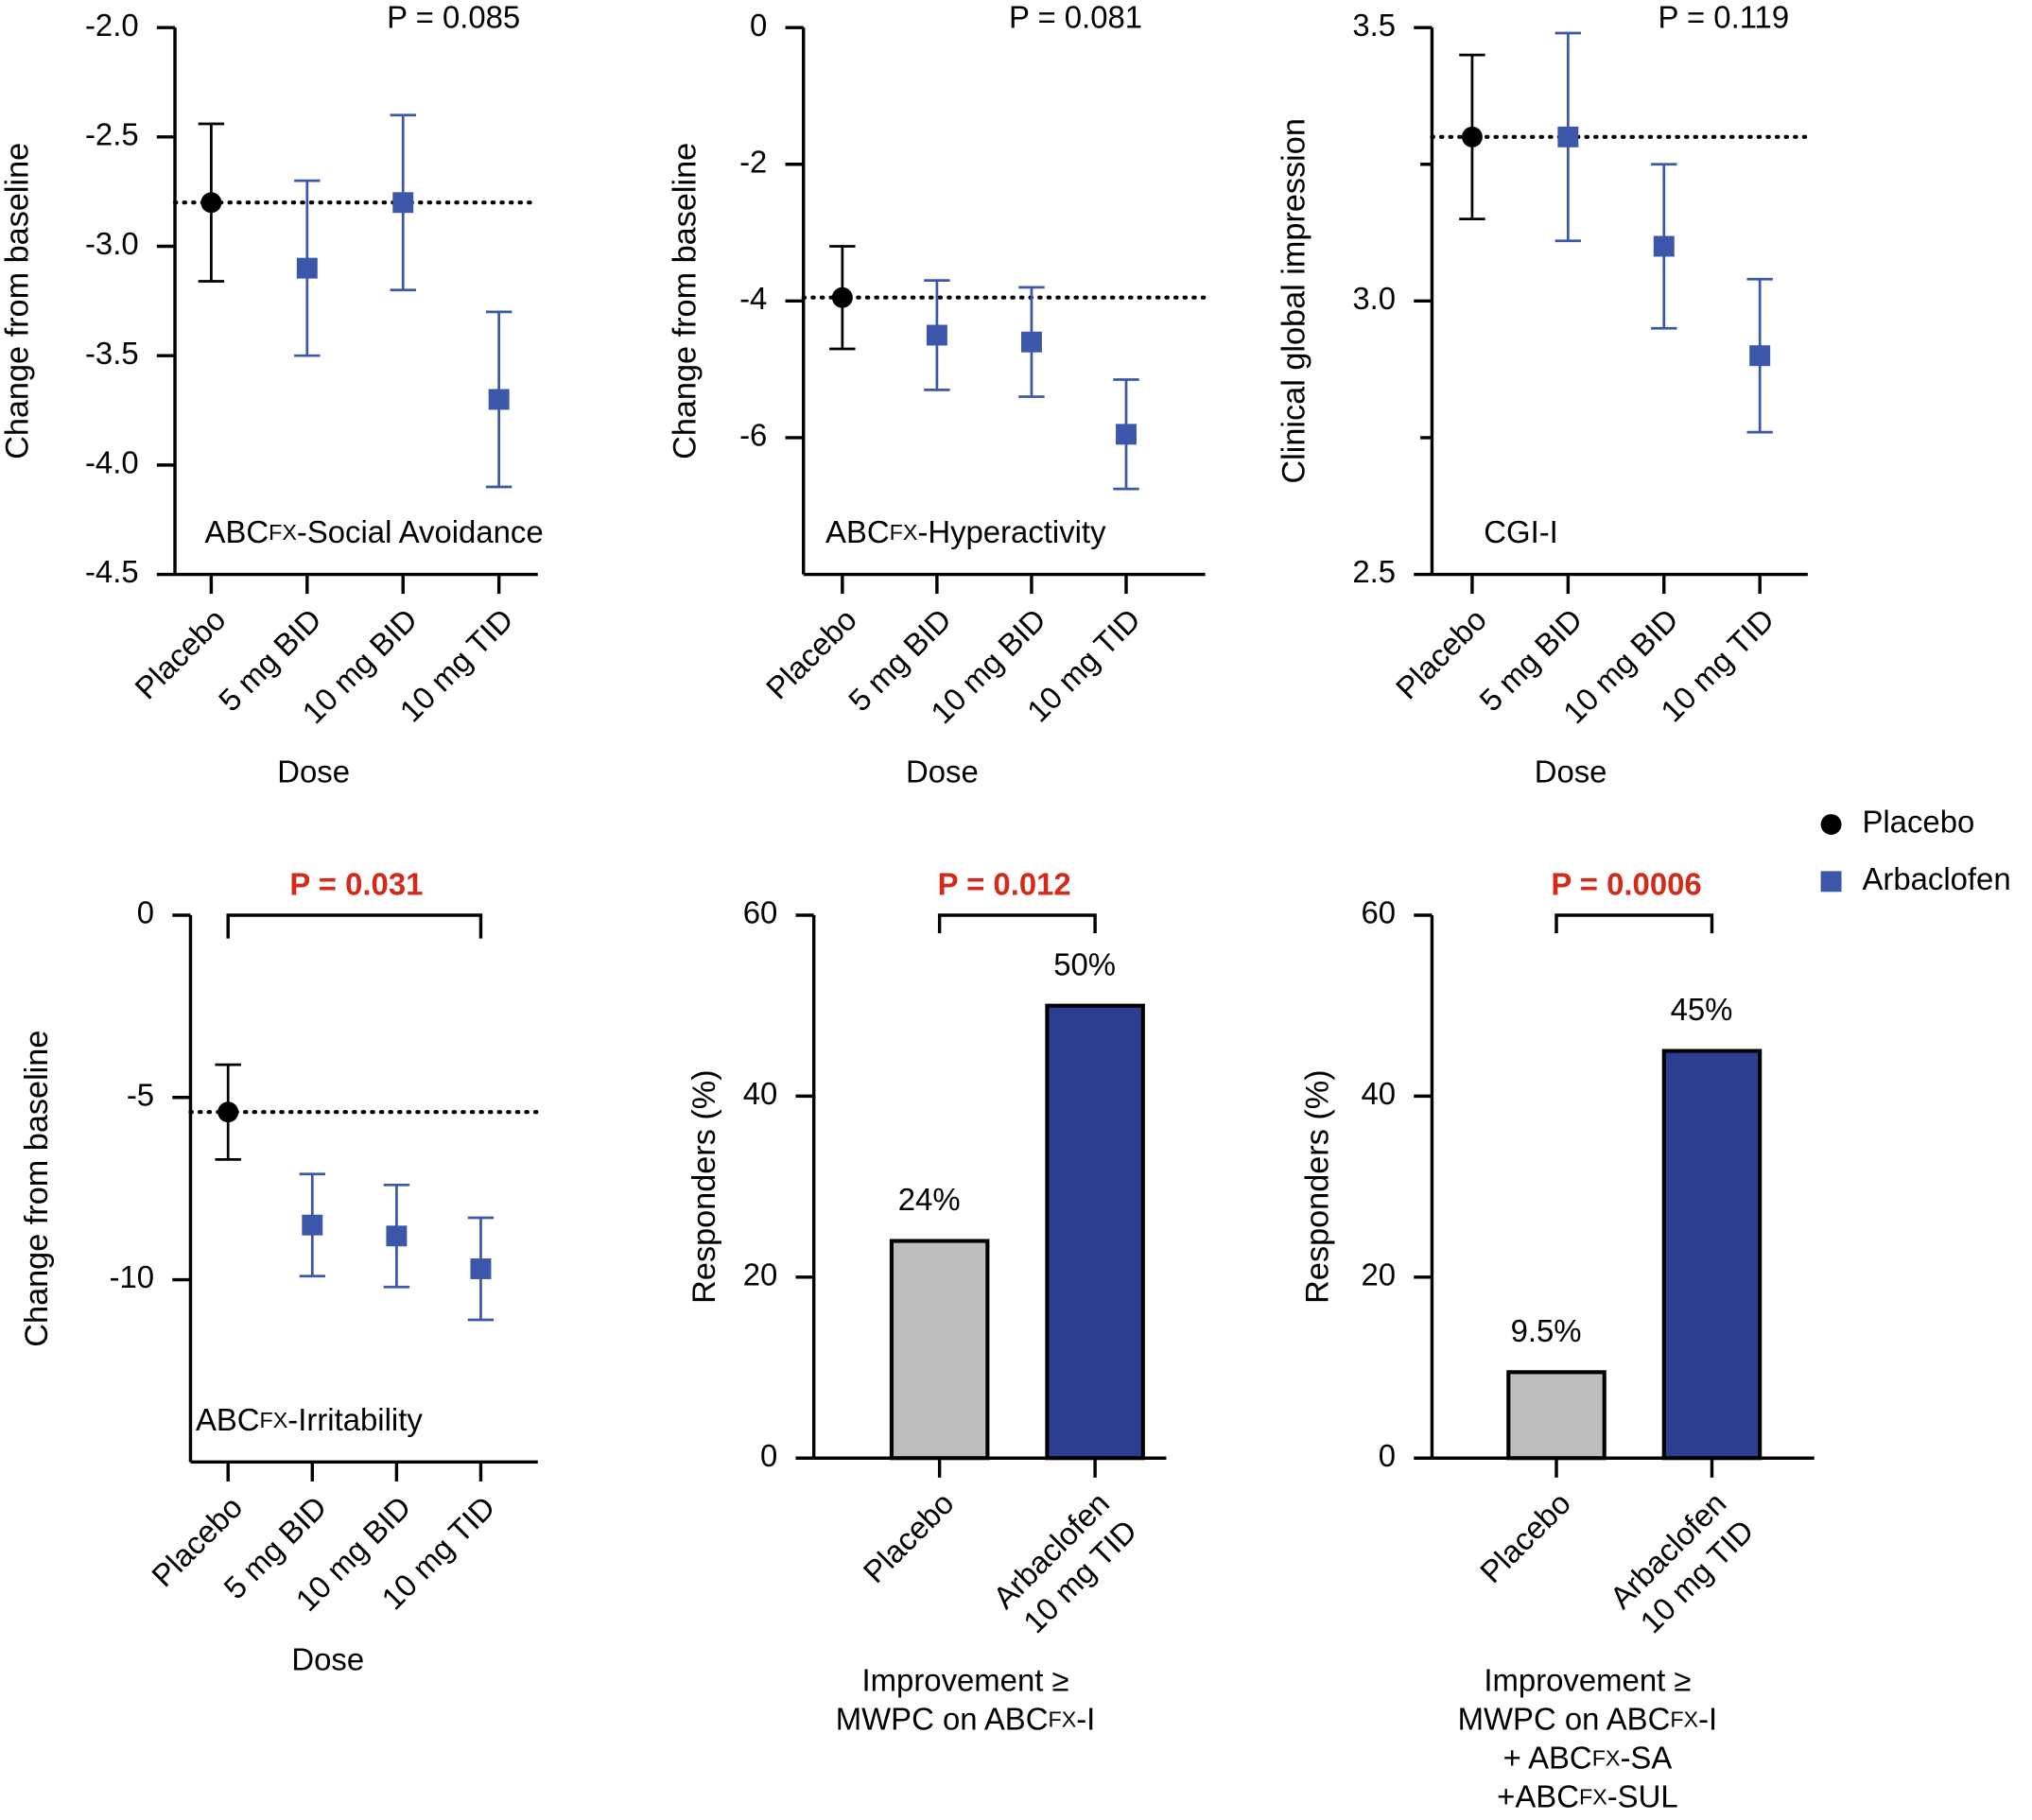 This screenshot has height=1820, width=2032. Describe the element at coordinates (1642, 1795) in the screenshot. I see `x-axis-label-part: -SUL` at that location.